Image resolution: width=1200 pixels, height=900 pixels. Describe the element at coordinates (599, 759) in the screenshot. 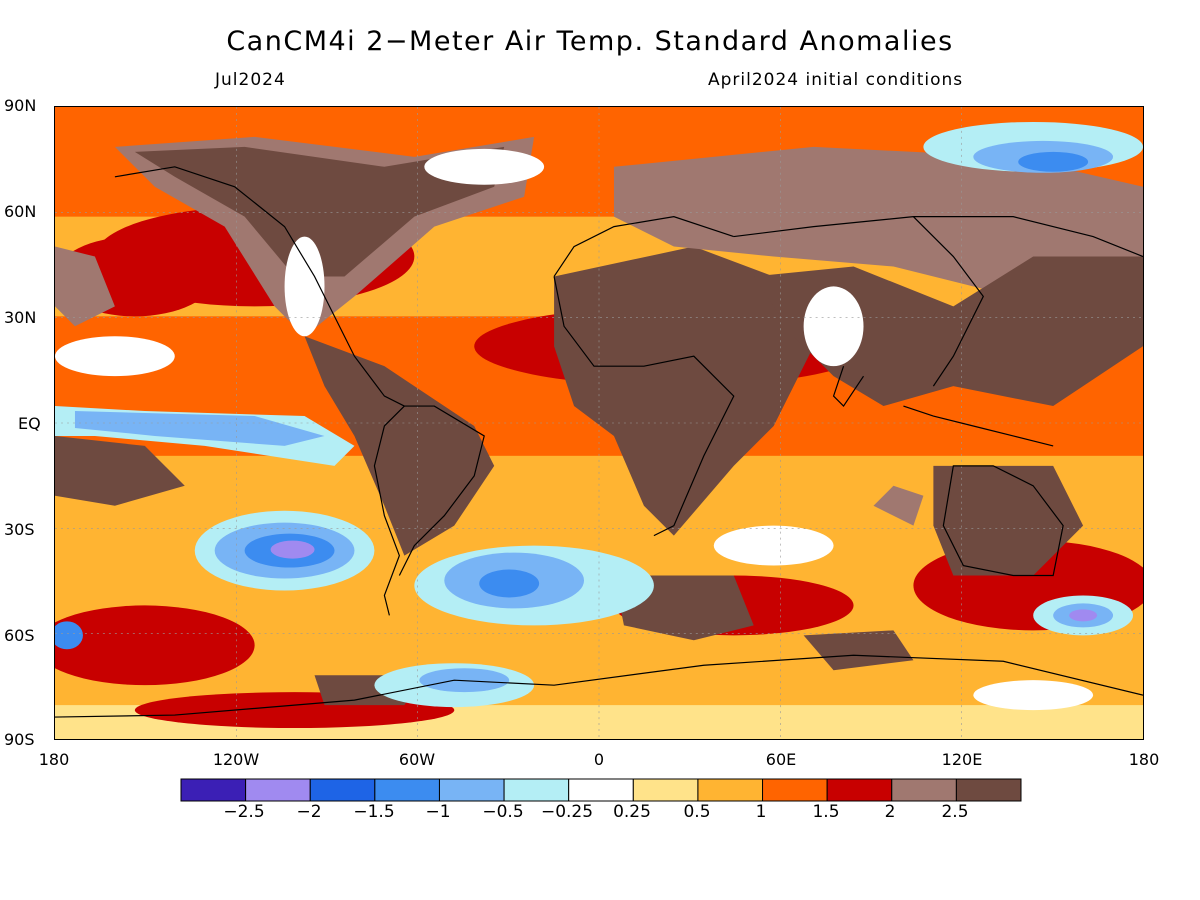

I see `lon-label-0: 0` at that location.